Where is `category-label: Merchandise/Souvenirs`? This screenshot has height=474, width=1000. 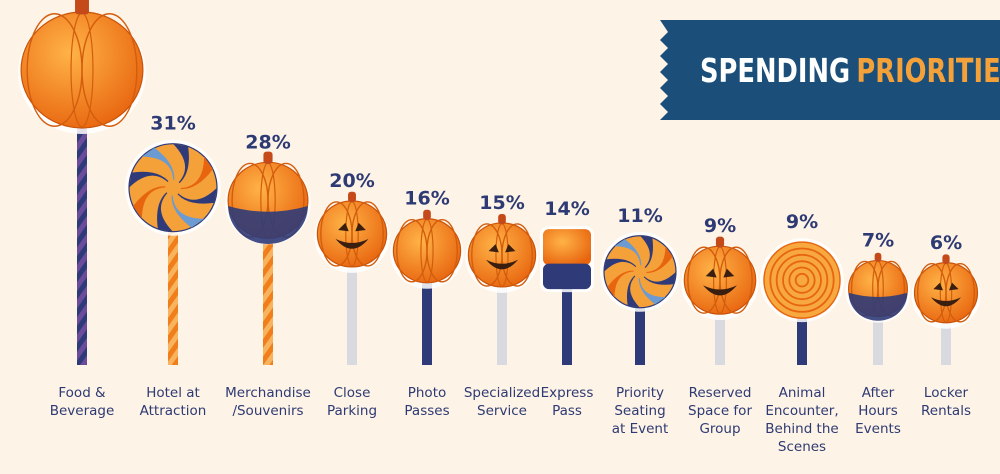
category-label: Merchandise/Souvenirs is located at coordinates (268, 402).